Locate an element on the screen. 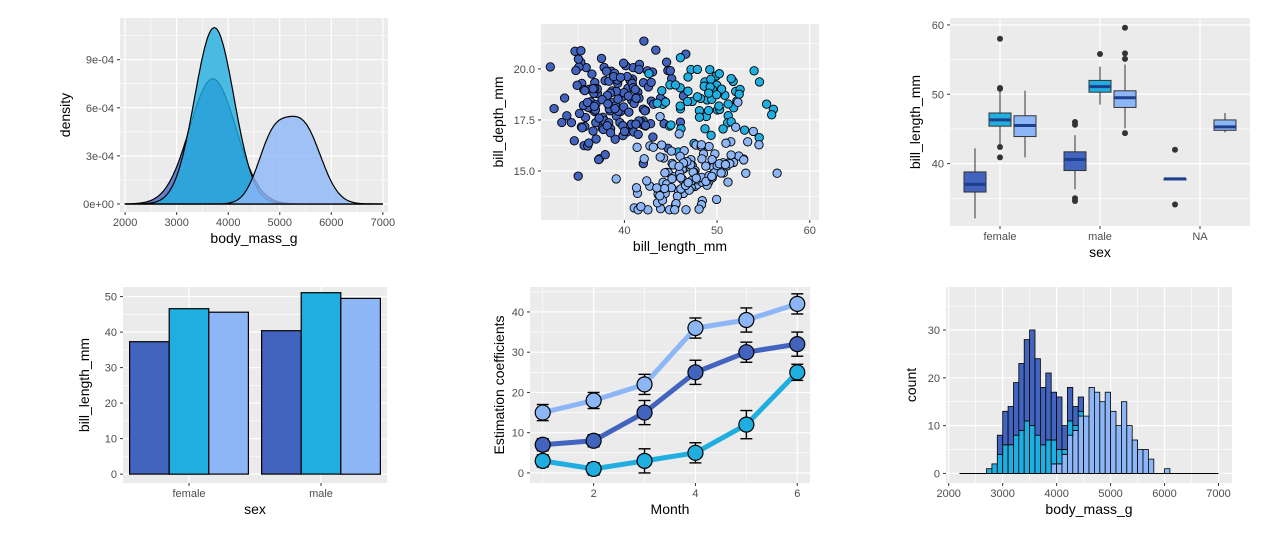 This screenshot has height=544, width=1280. density-curve-gentoo is located at coordinates (254, 160).